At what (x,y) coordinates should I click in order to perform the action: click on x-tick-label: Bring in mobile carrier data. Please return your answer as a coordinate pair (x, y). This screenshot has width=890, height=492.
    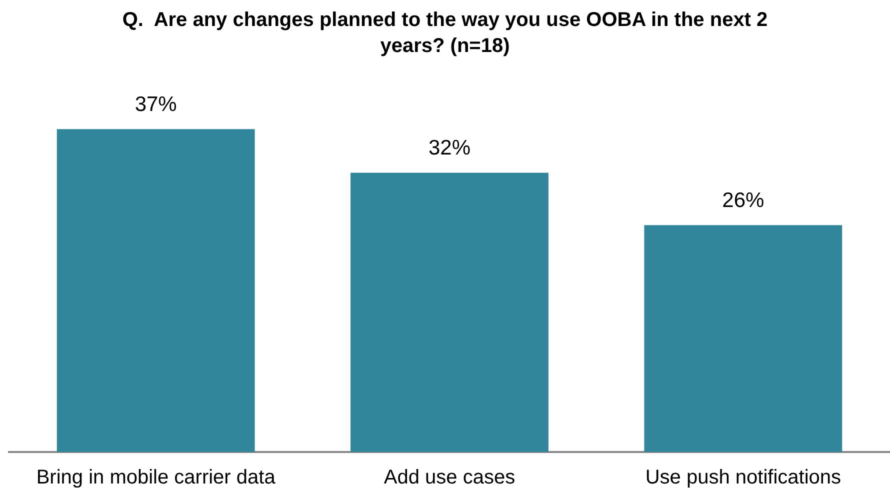
    Looking at the image, I should click on (156, 477).